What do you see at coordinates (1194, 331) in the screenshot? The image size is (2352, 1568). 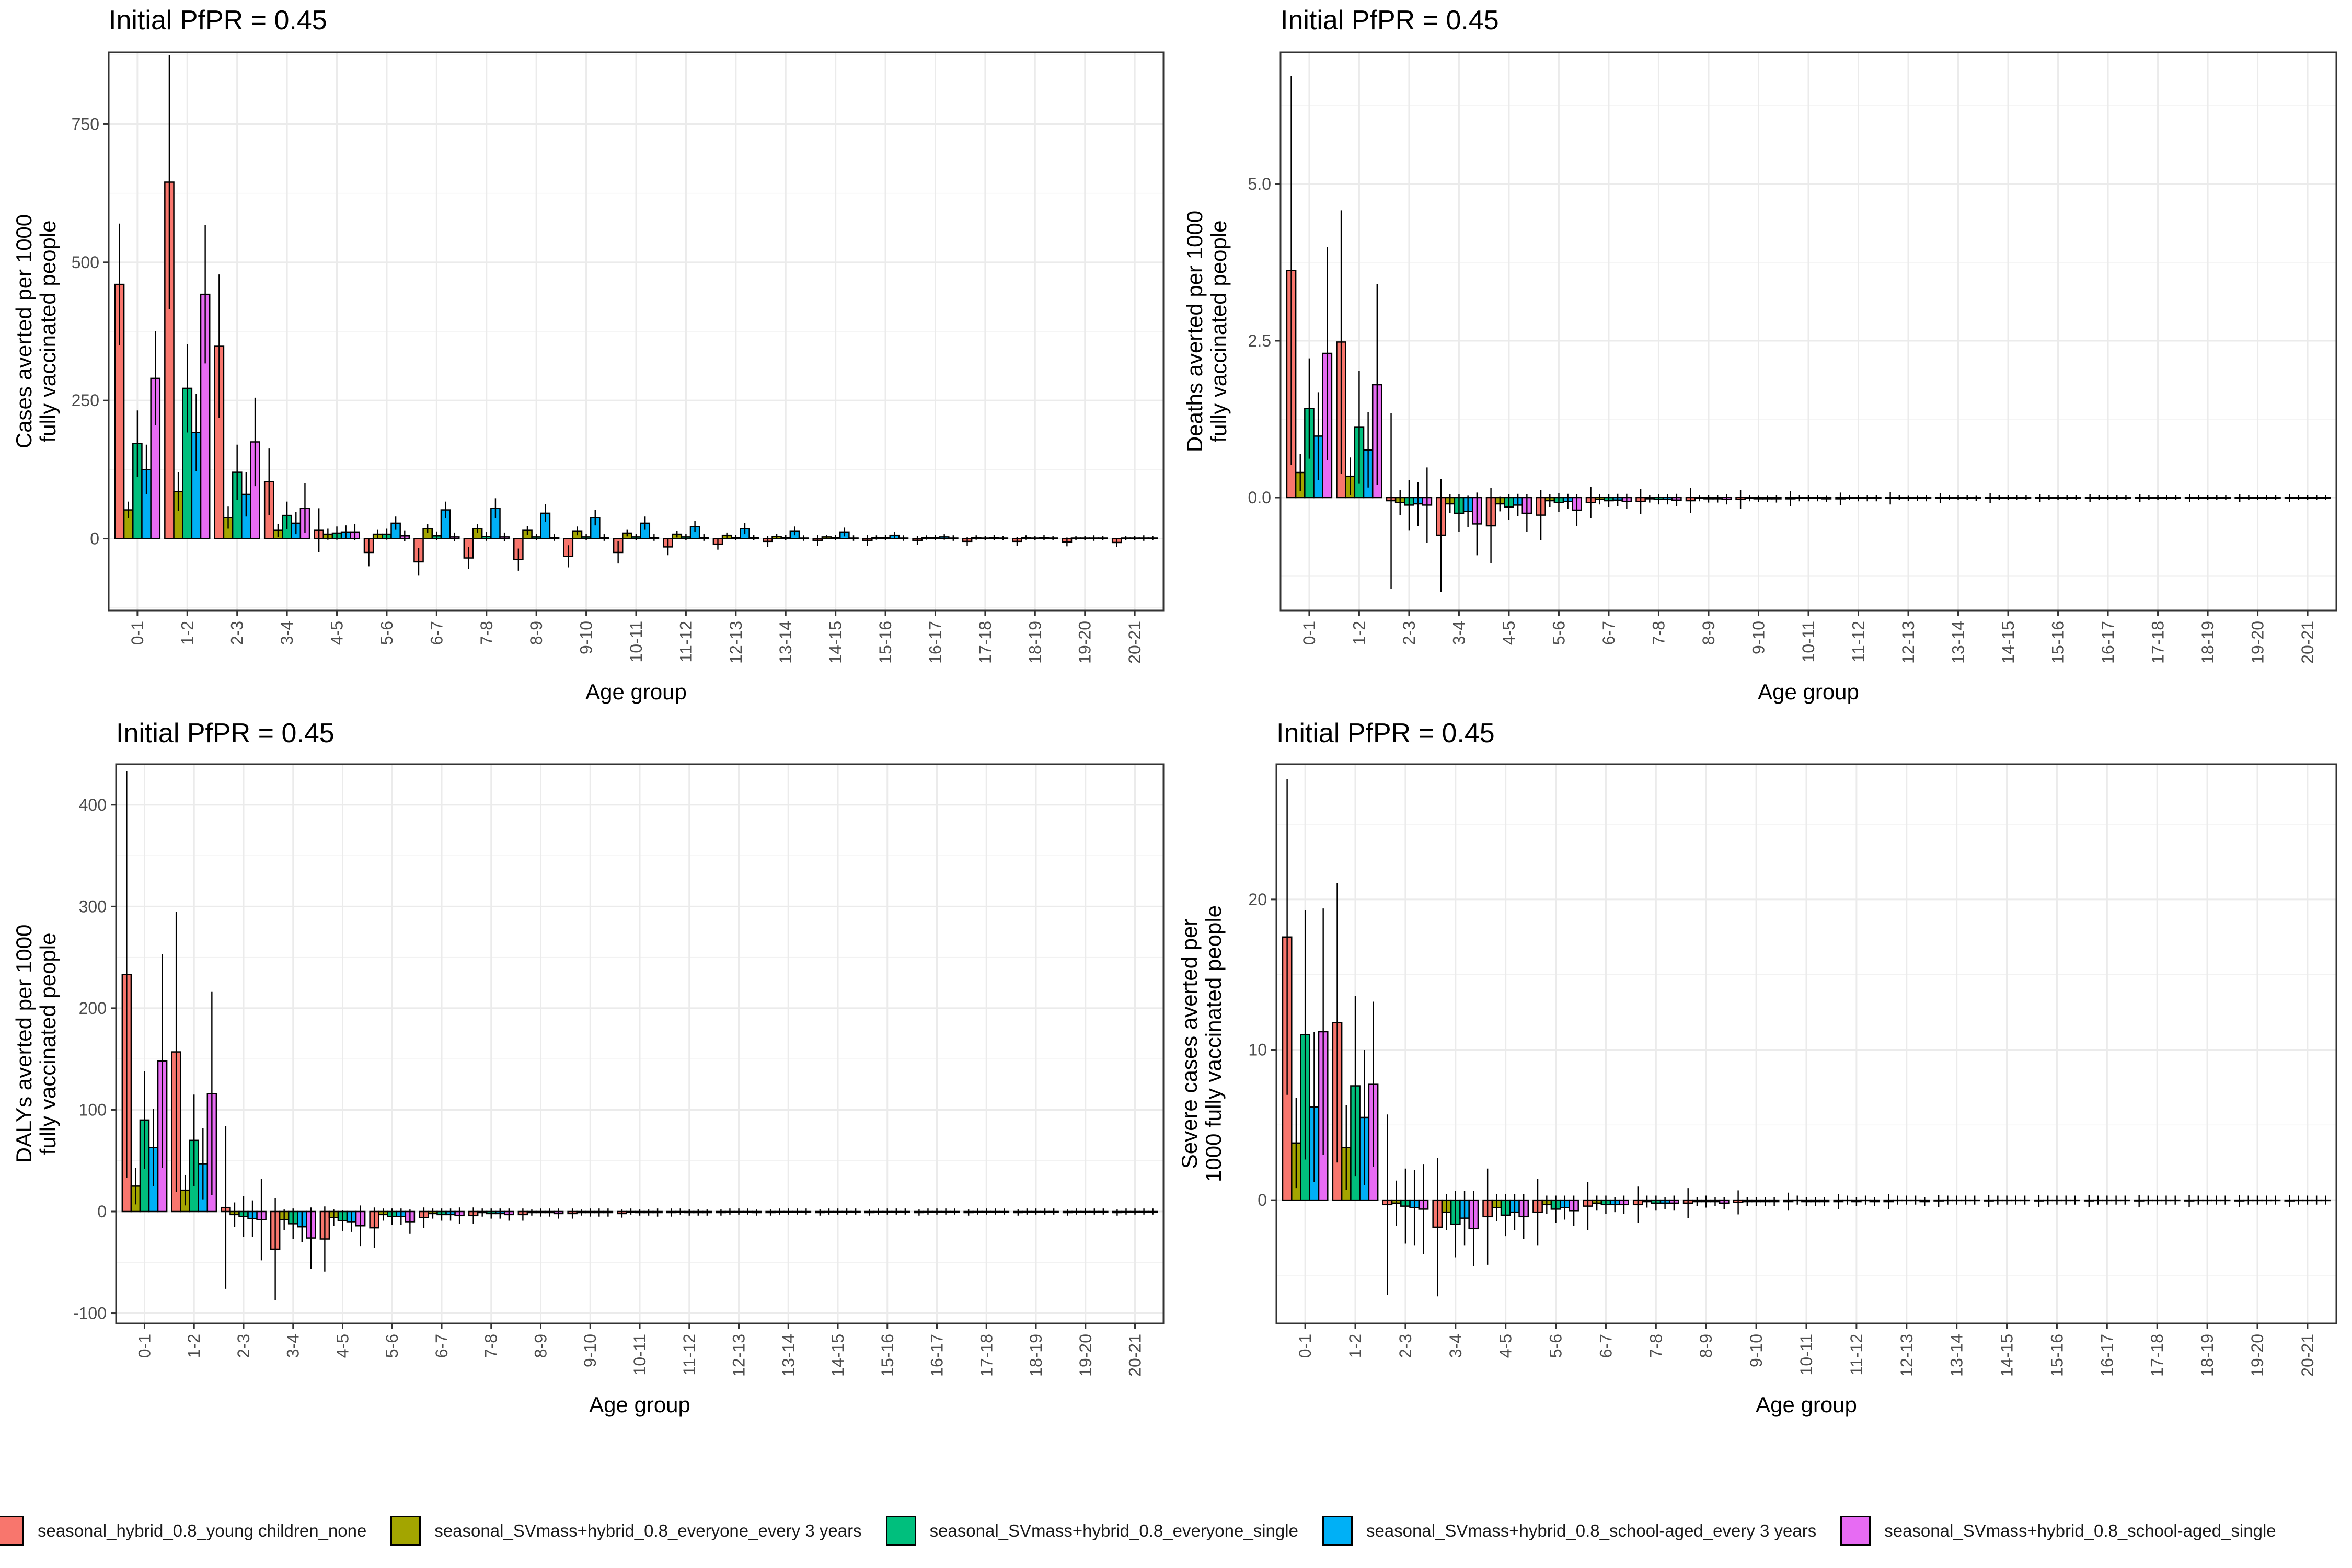 I see `y-axis-title-line: Deaths averted per 1000` at bounding box center [1194, 331].